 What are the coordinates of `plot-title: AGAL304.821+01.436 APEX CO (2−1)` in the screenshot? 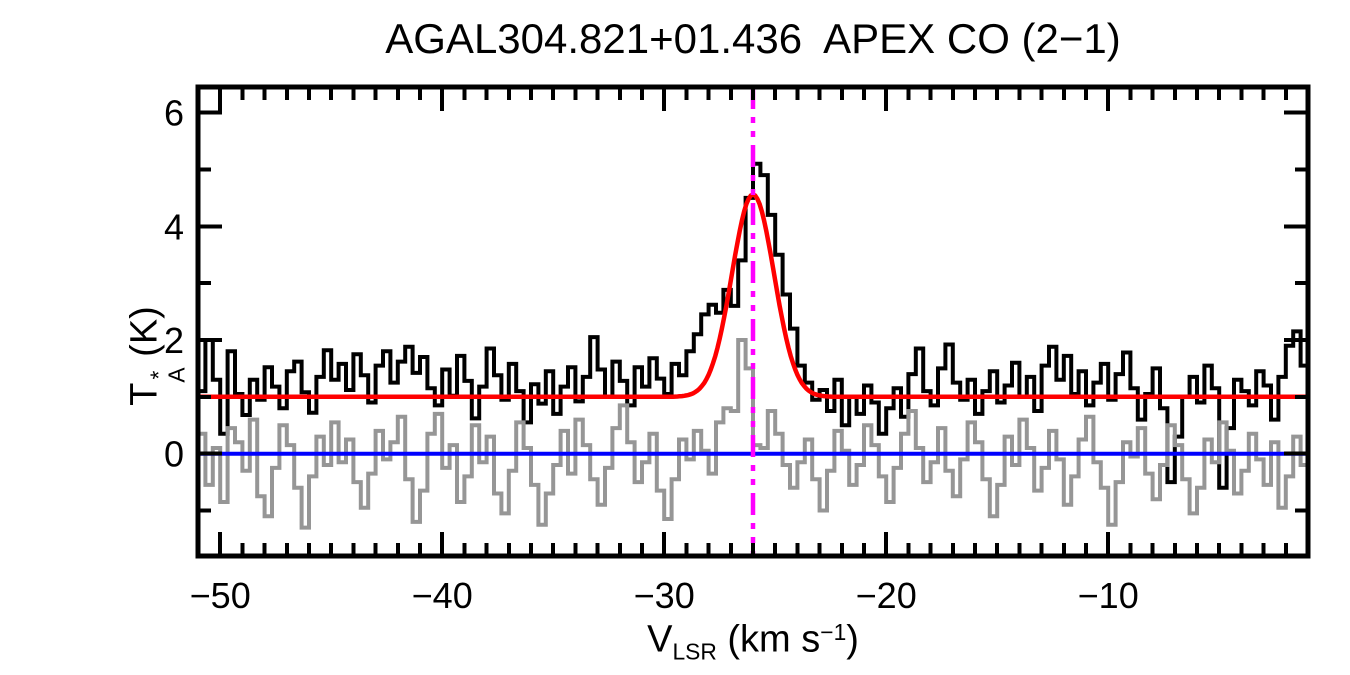 It's located at (753, 38).